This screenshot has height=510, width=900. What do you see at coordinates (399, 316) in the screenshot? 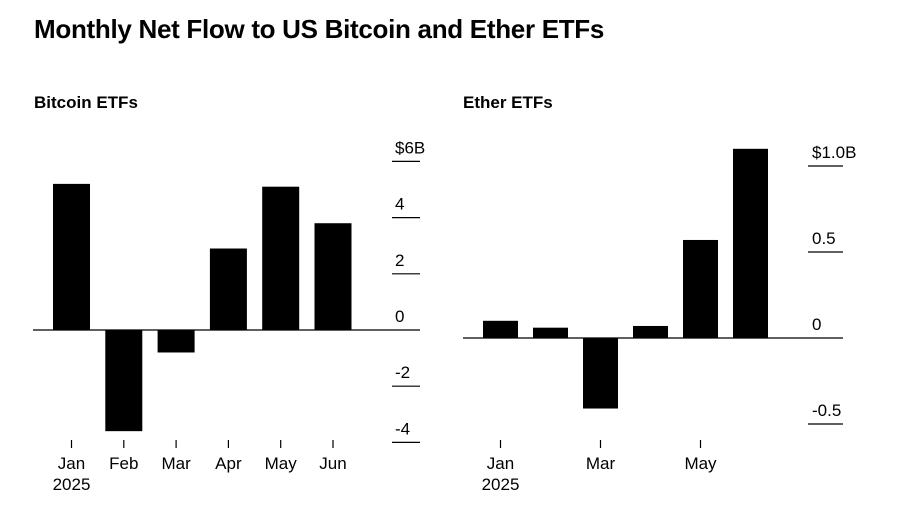
I see `bitcoin-ytick-label: 0` at bounding box center [399, 316].